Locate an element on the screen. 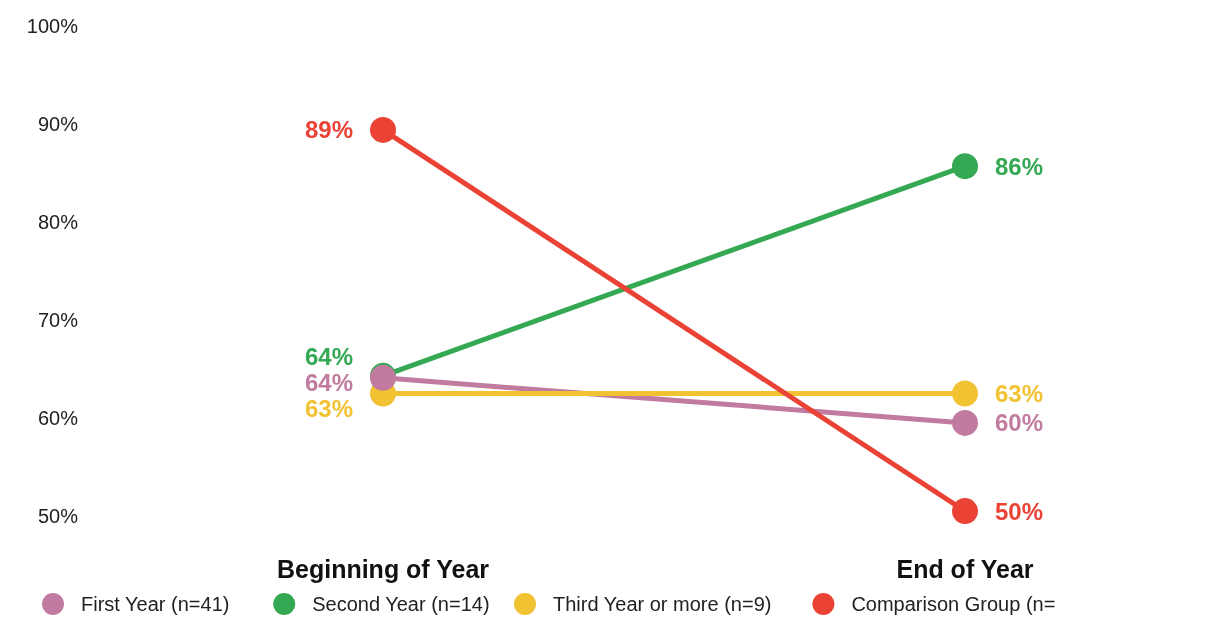  y-tick-label: 90% is located at coordinates (58, 124).